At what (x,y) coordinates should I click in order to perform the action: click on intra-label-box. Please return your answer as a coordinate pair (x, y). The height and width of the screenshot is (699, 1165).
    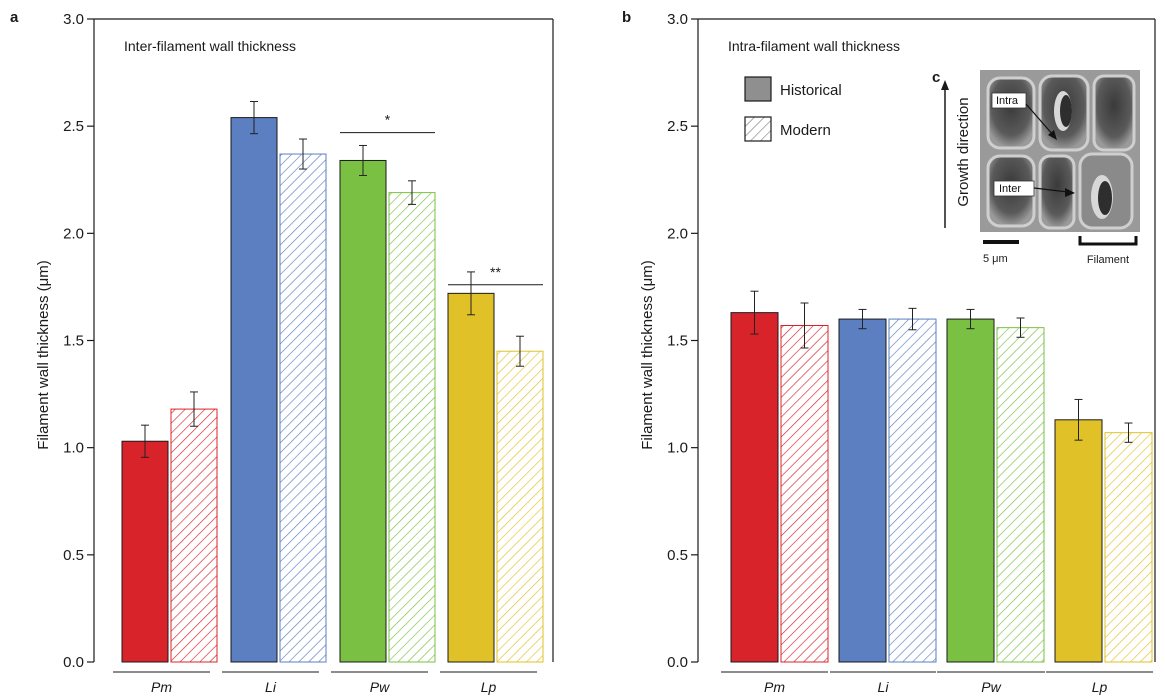
    Looking at the image, I should click on (1009, 100).